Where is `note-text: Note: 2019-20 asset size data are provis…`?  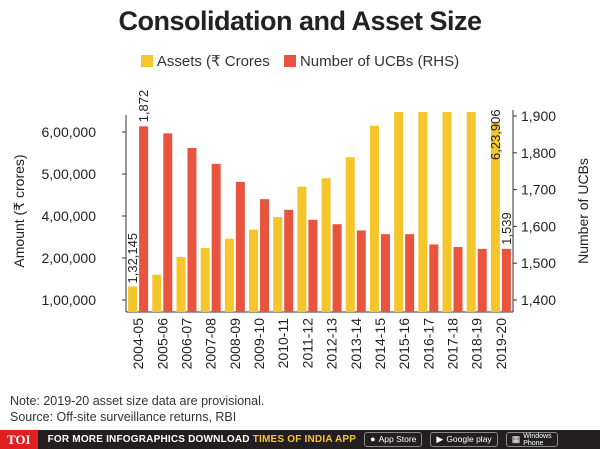 note-text: Note: 2019-20 asset size data are provis… is located at coordinates (137, 401).